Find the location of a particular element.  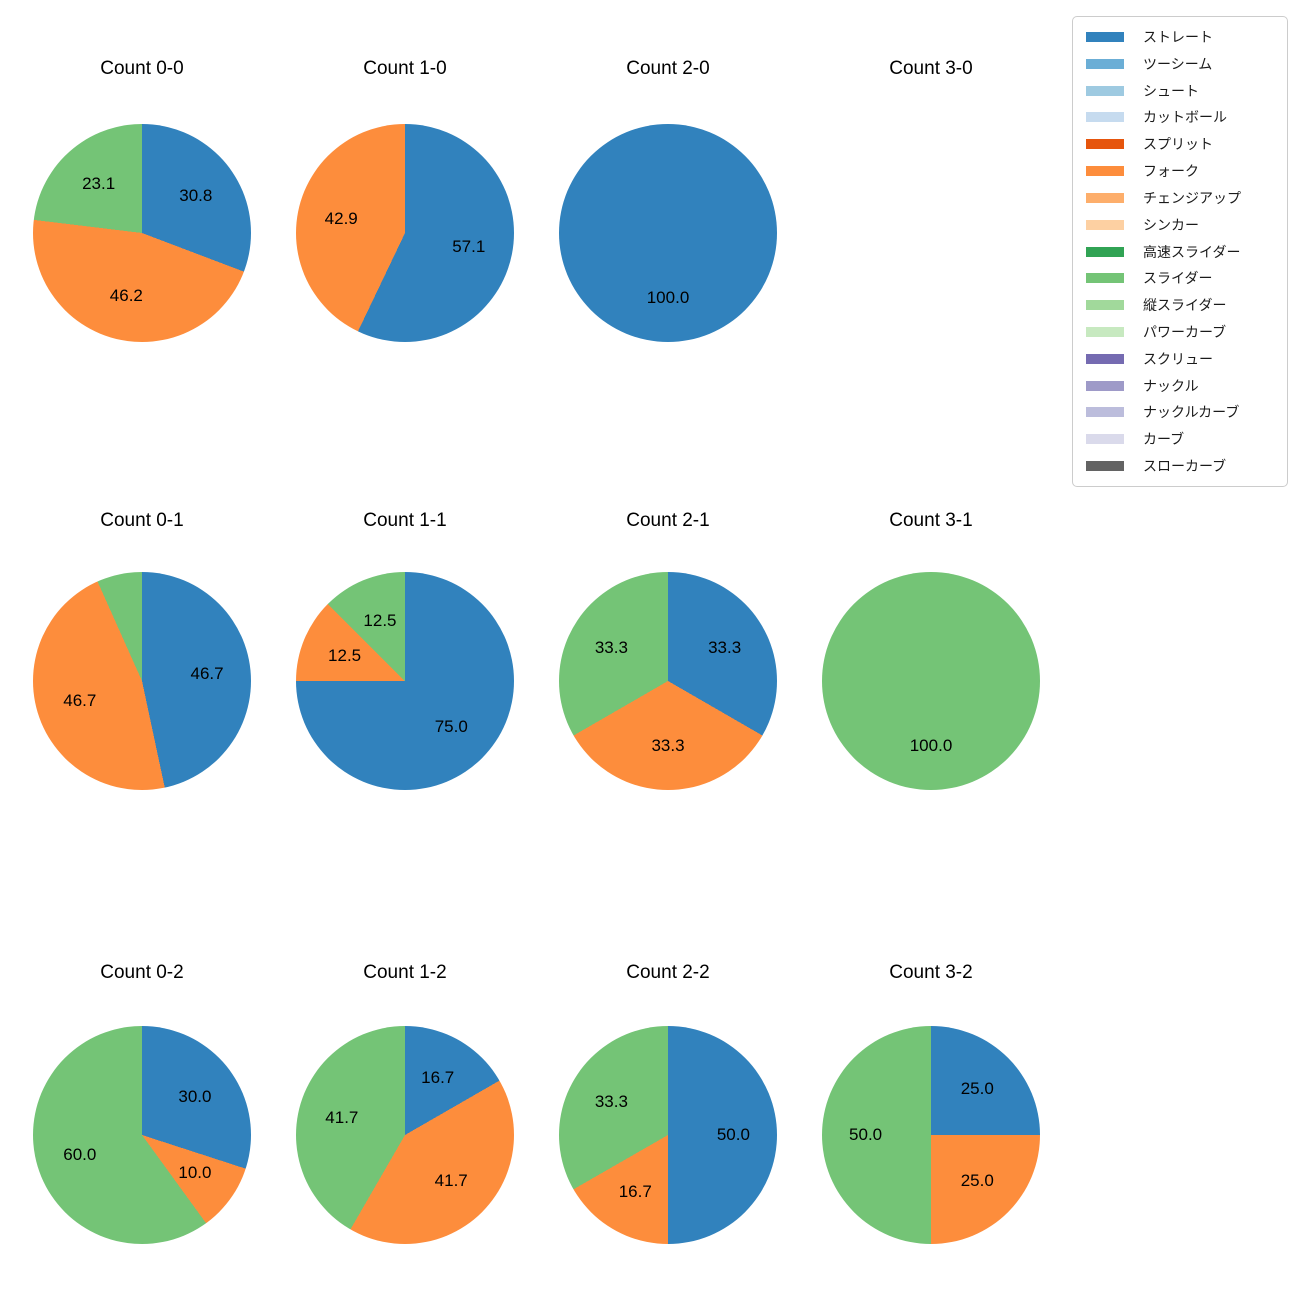

pct-label-count-1-1-フォーク: 12.5 is located at coordinates (345, 655).